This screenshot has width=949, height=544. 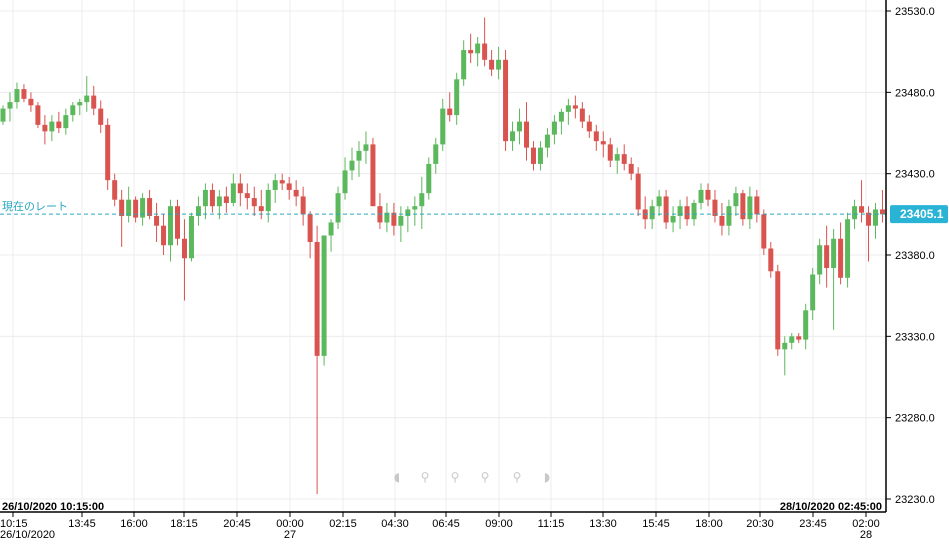 What do you see at coordinates (290, 535) in the screenshot?
I see `x-sub-label: 27` at bounding box center [290, 535].